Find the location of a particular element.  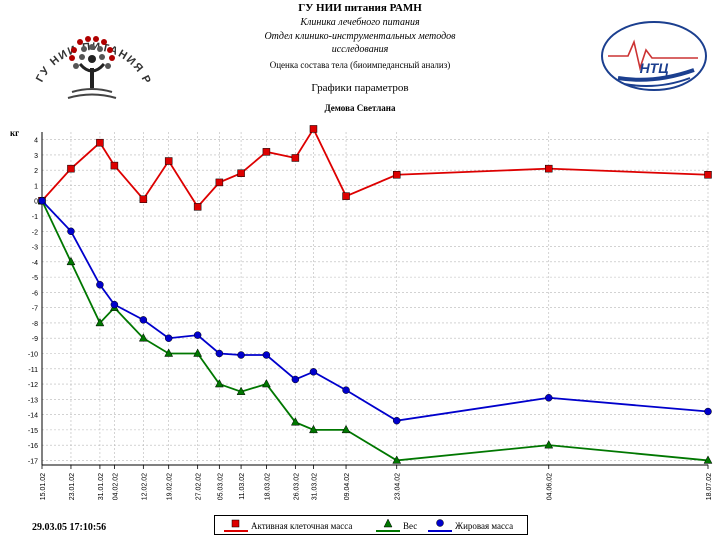

y-tick-label: -3 is located at coordinates (35, 248).